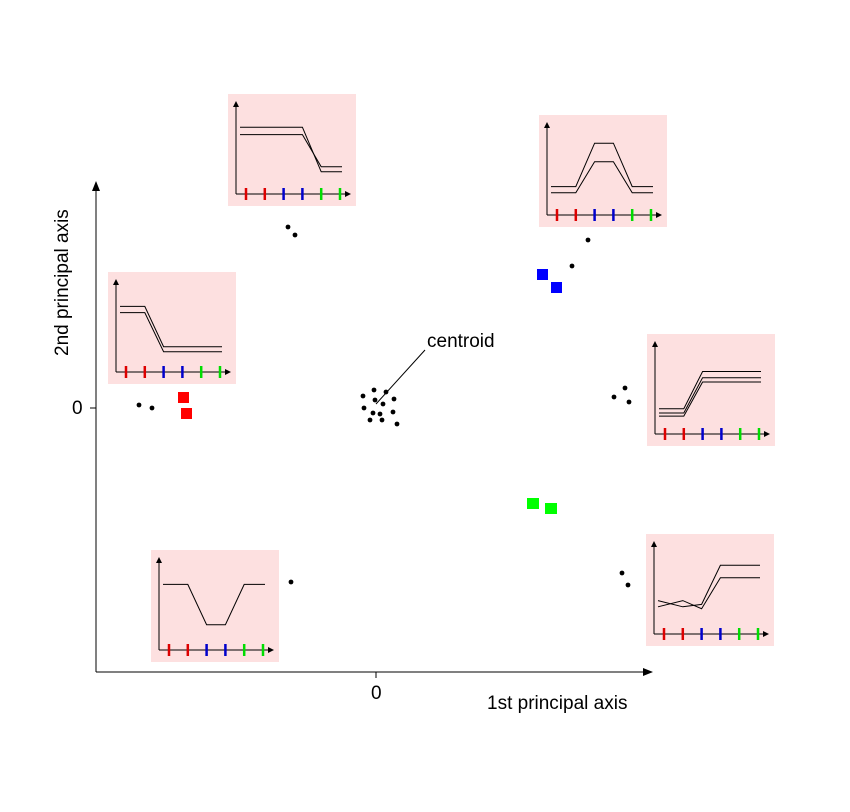  I want to click on green-square-markers, so click(542, 506).